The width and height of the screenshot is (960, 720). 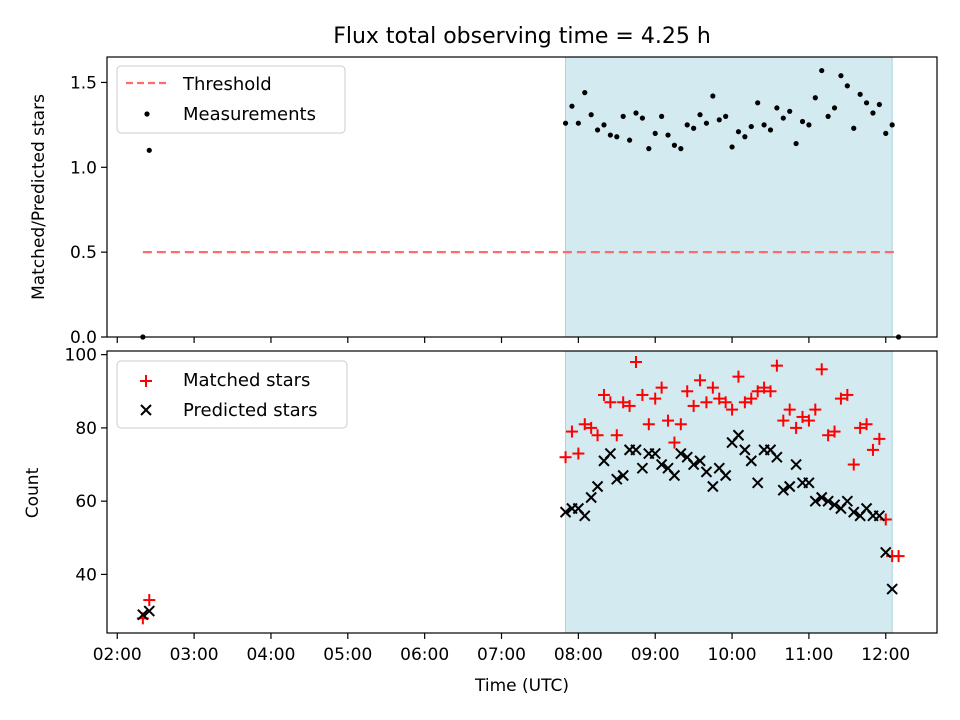 I want to click on legend-matched-label: Matched stars, so click(x=246, y=380).